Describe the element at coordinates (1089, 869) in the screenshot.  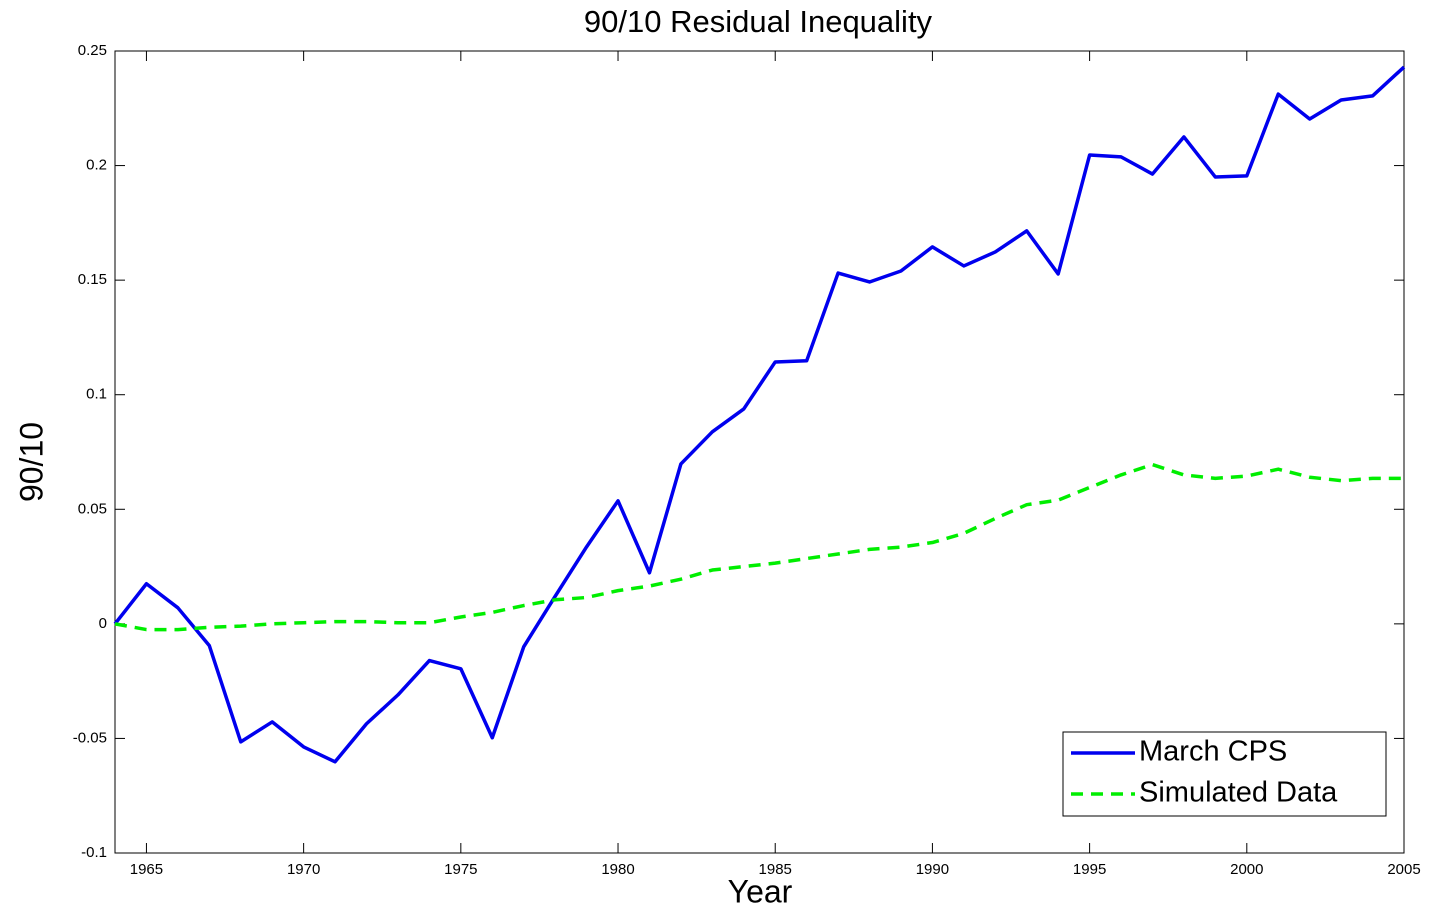
I see `x-tick-label: 1995` at that location.